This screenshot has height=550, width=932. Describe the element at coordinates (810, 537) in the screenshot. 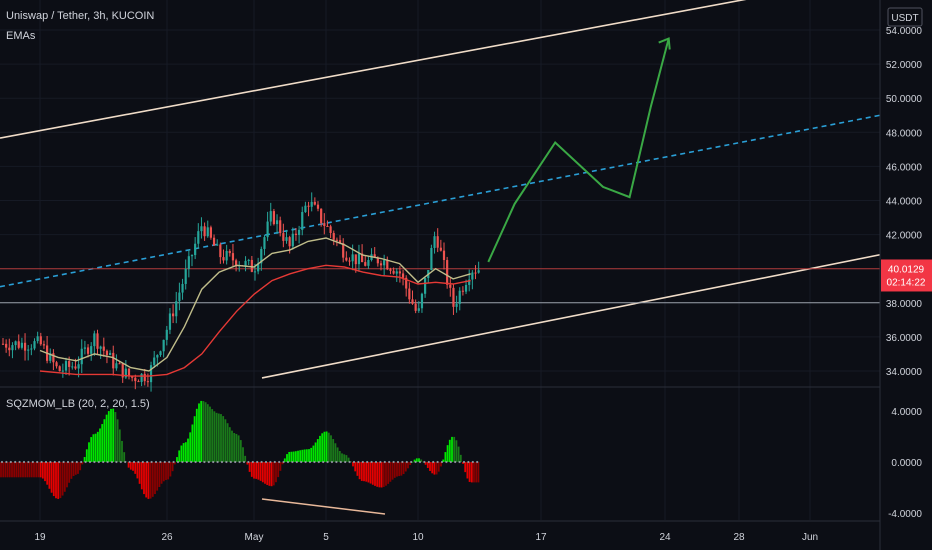

I see `time-tick-label: Jun` at that location.